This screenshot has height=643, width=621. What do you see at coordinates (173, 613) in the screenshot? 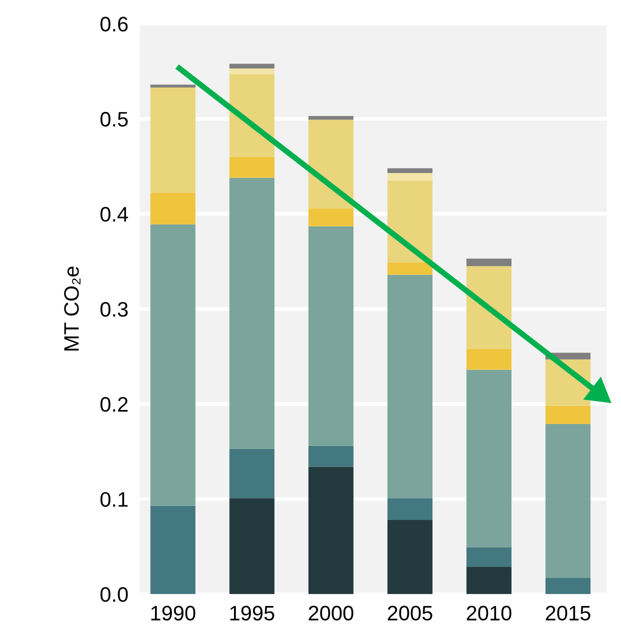
I see `x-tick-label: 1990` at bounding box center [173, 613].